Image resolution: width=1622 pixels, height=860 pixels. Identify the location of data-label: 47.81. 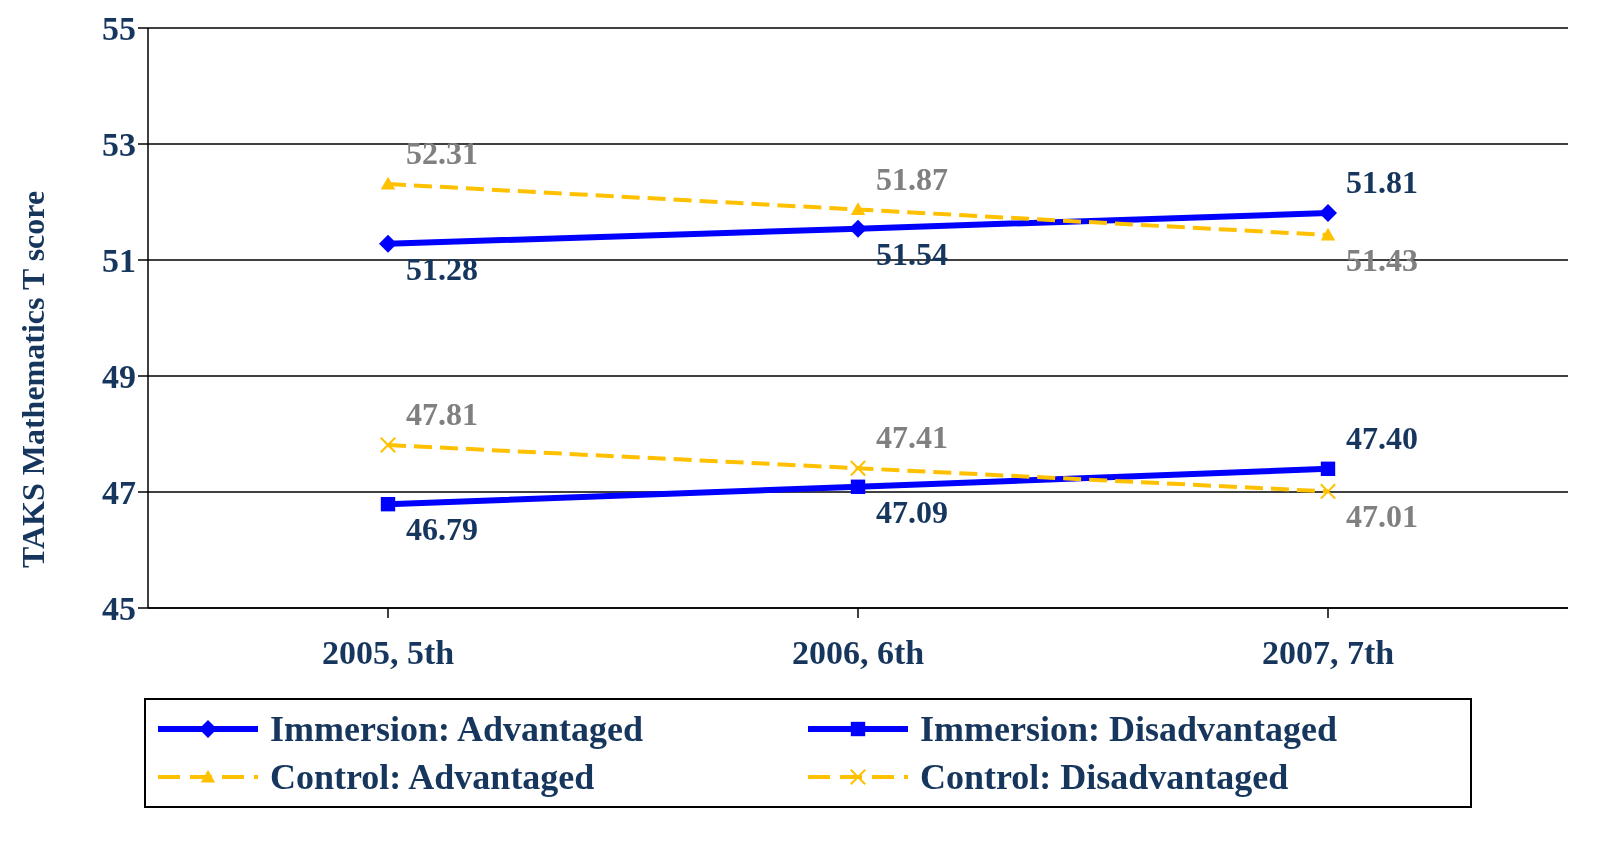
(442, 414).